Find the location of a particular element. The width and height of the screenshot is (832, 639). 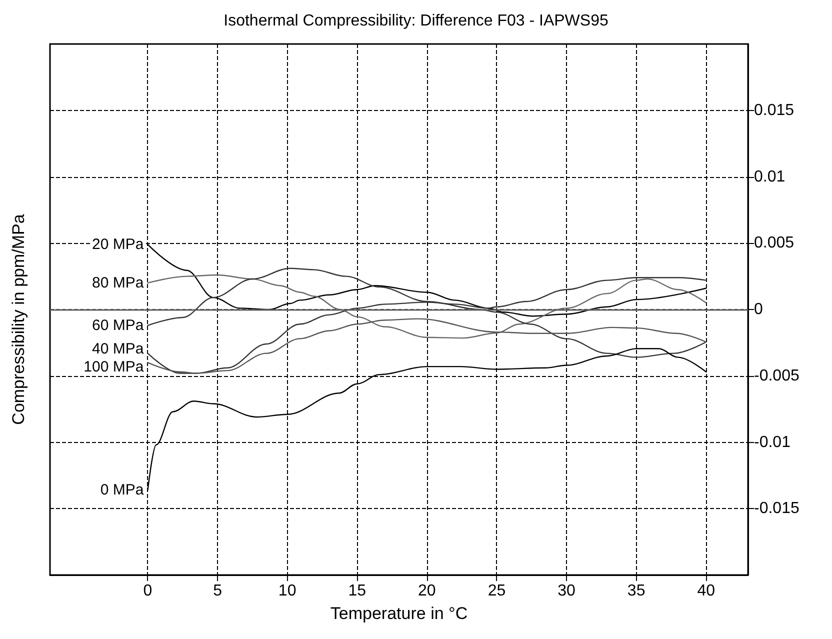

x-tick-label: 35 is located at coordinates (636, 591).